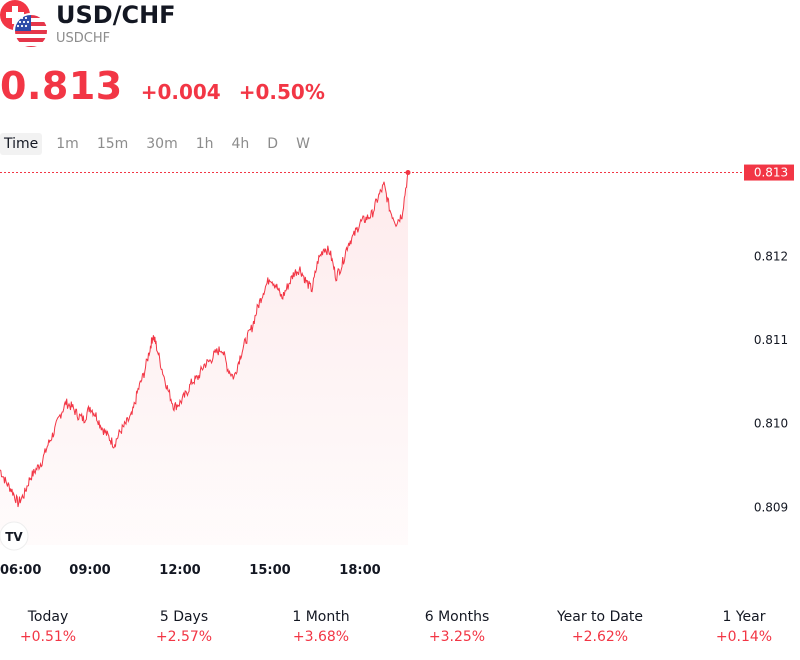 The image size is (800, 660). I want to click on period-value: +3.25%, so click(457, 637).